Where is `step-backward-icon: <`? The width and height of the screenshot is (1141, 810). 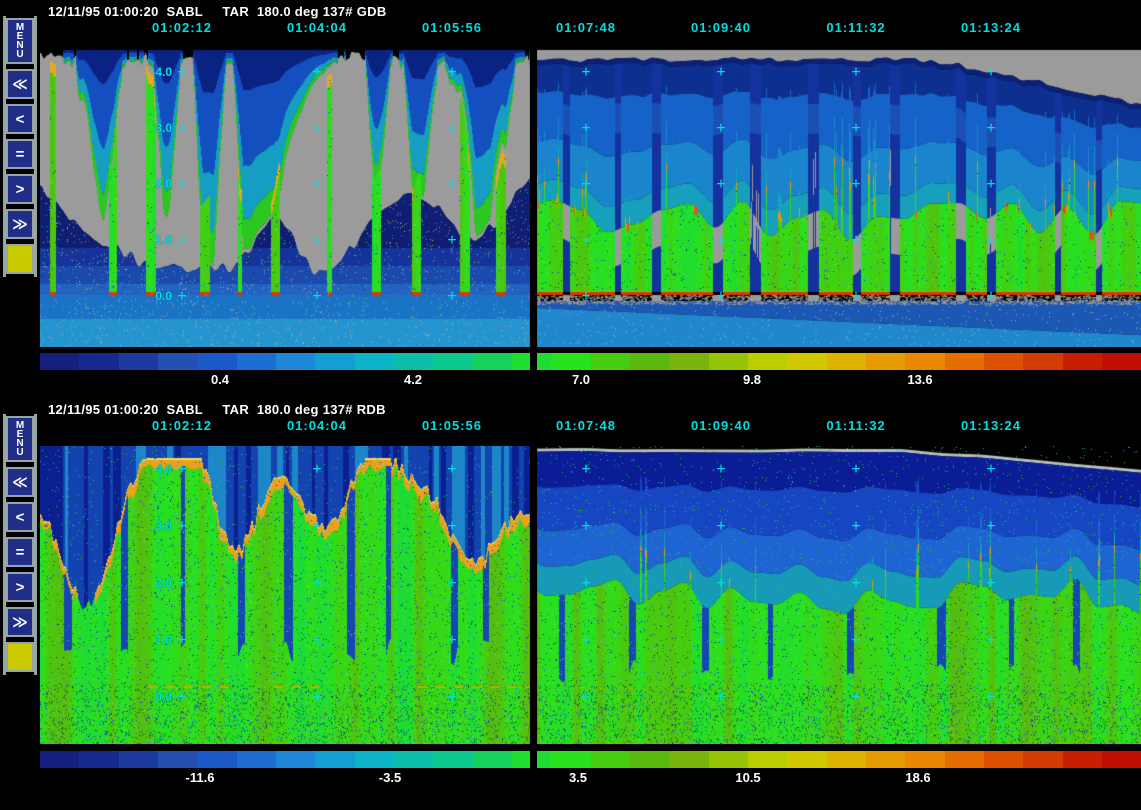 step-backward-icon: < is located at coordinates (20, 517).